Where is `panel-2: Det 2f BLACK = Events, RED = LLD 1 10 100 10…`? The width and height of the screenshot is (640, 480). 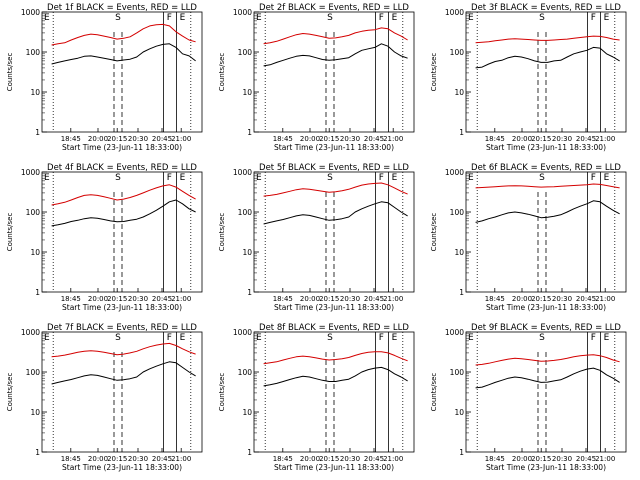 panel-2: Det 2f BLACK = Events, RED = LLD 1 10 100 10… is located at coordinates (316, 77).